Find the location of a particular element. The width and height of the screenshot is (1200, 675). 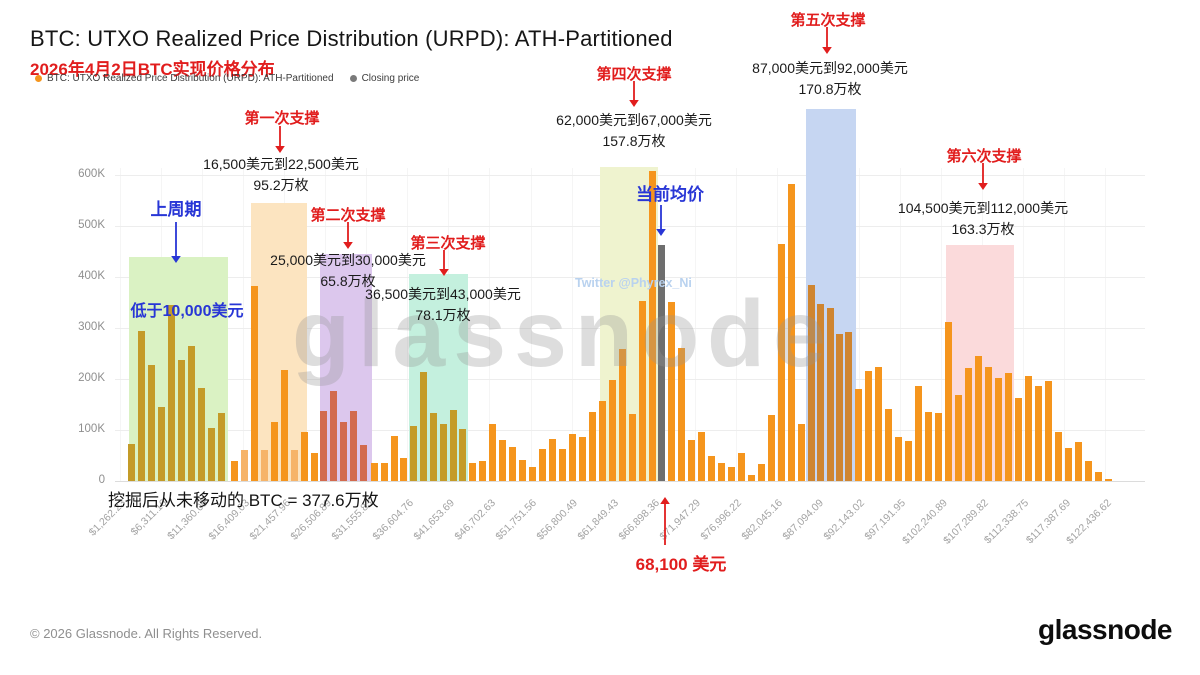

annotation-text-support-2: 25,000美元到30,000美元 65.8万枚 is located at coordinates (348, 271).